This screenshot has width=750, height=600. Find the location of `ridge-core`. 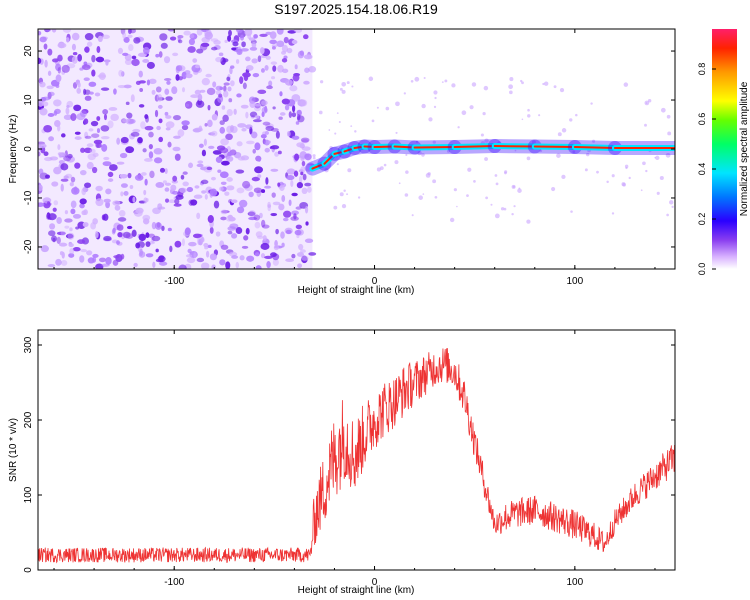

ridge-core is located at coordinates (594, 148).